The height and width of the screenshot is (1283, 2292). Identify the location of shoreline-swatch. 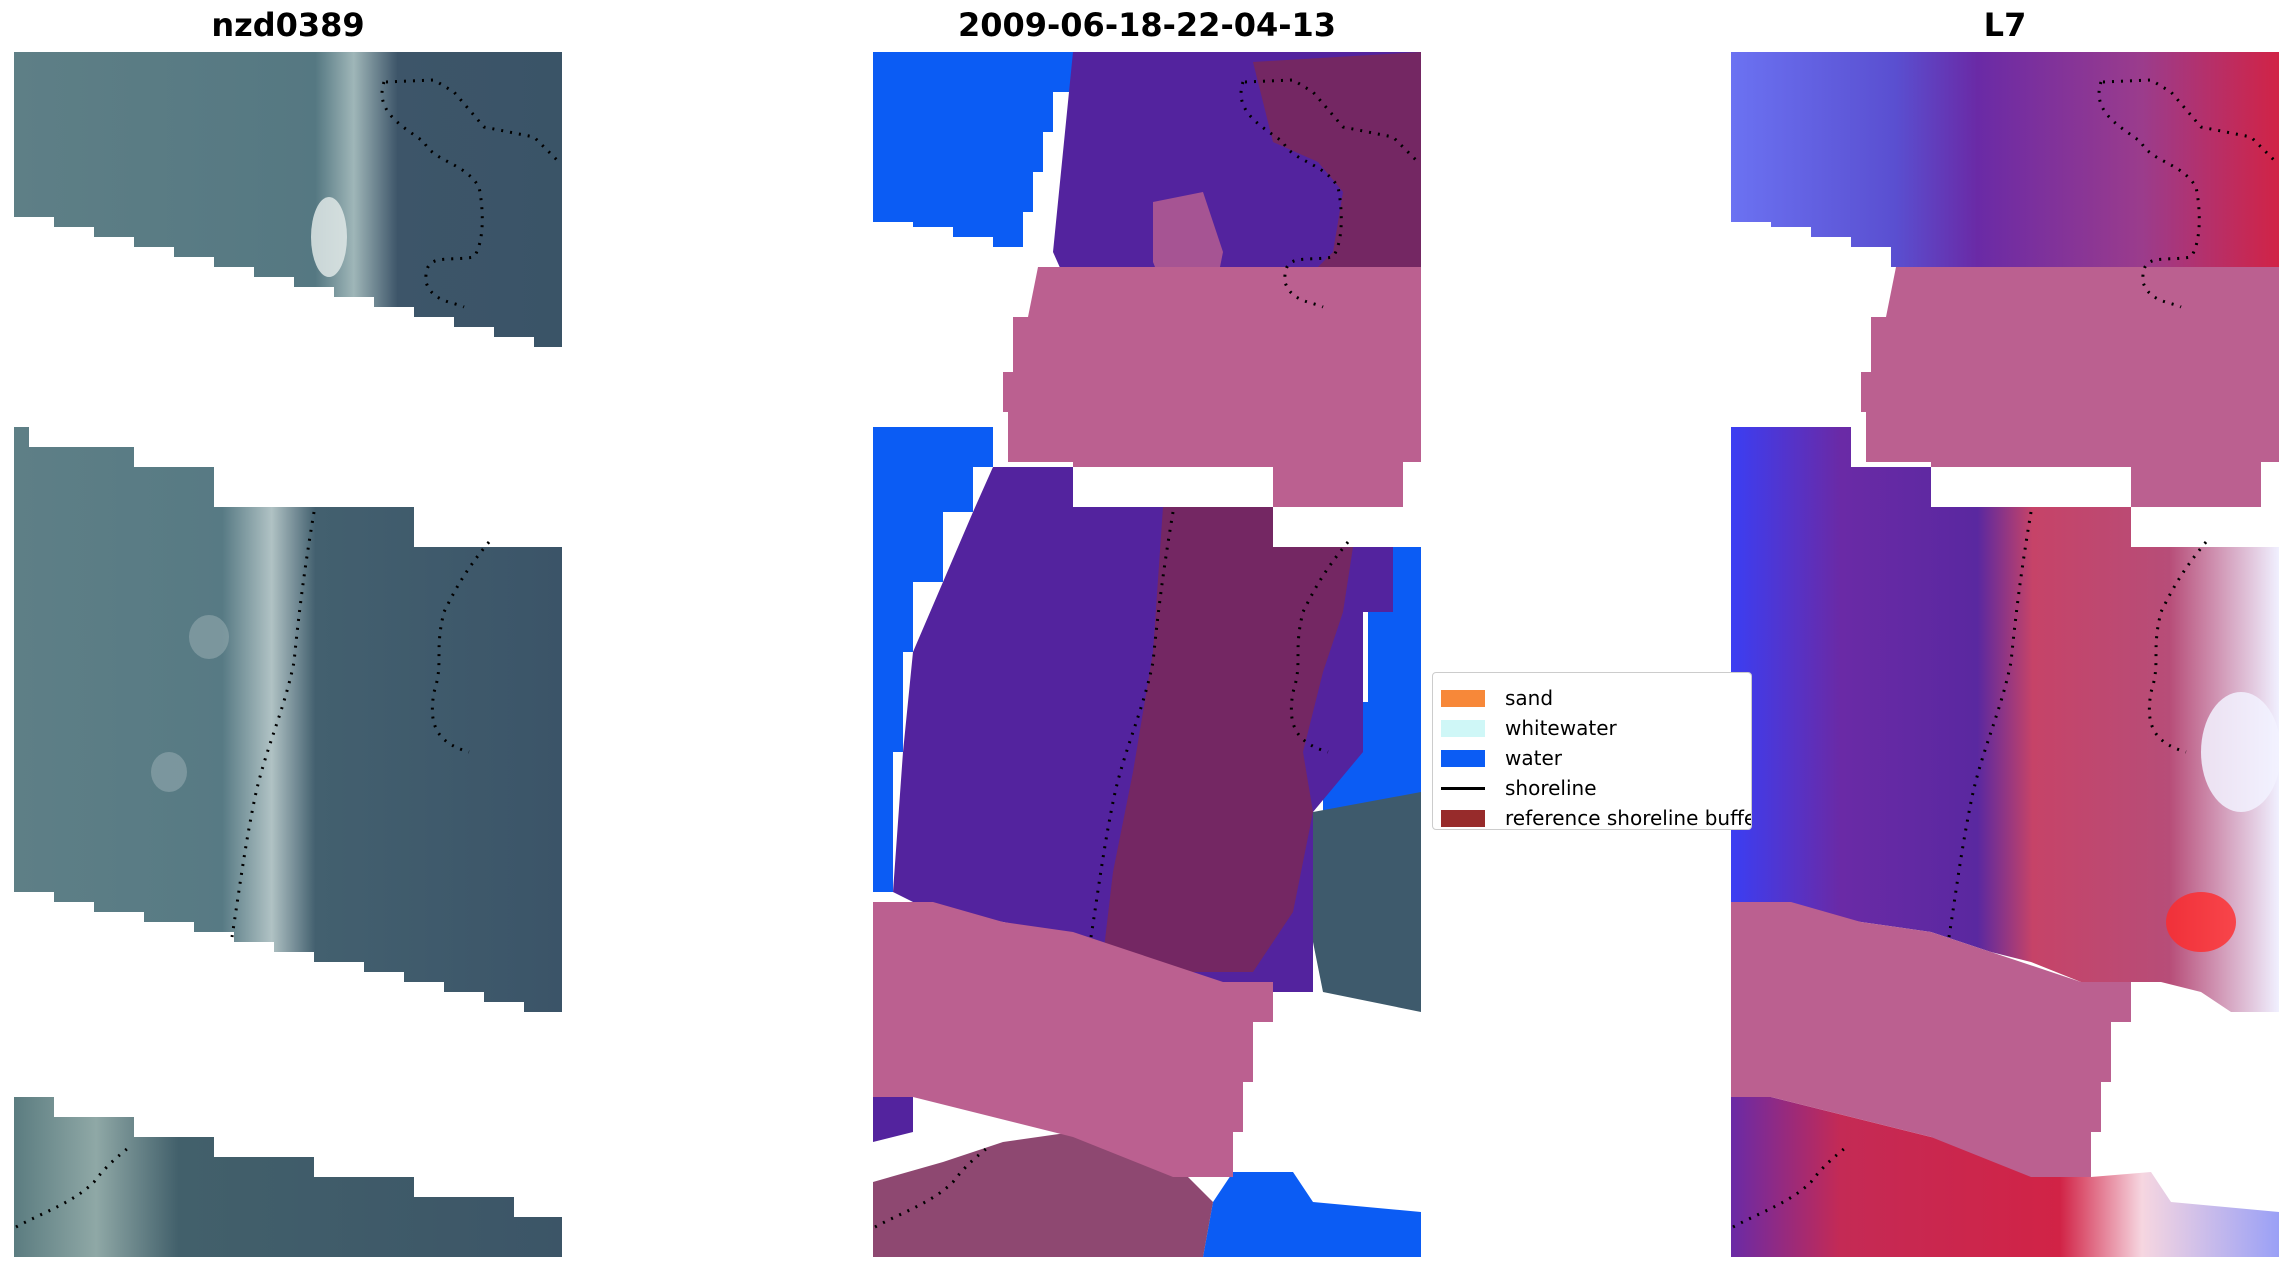
(1463, 788).